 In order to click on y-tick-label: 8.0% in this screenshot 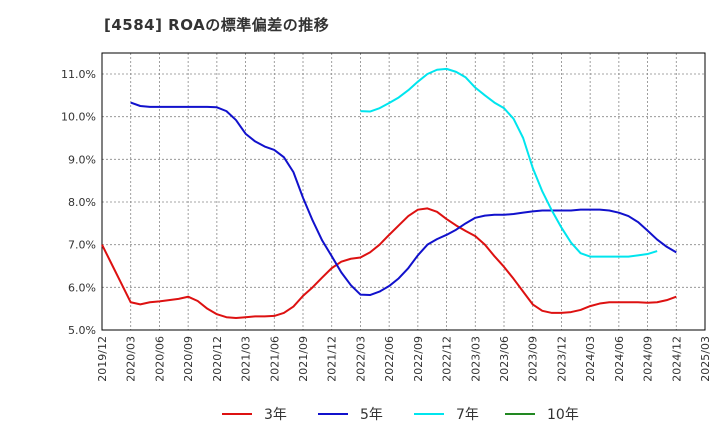, I will do `click(82, 202)`.